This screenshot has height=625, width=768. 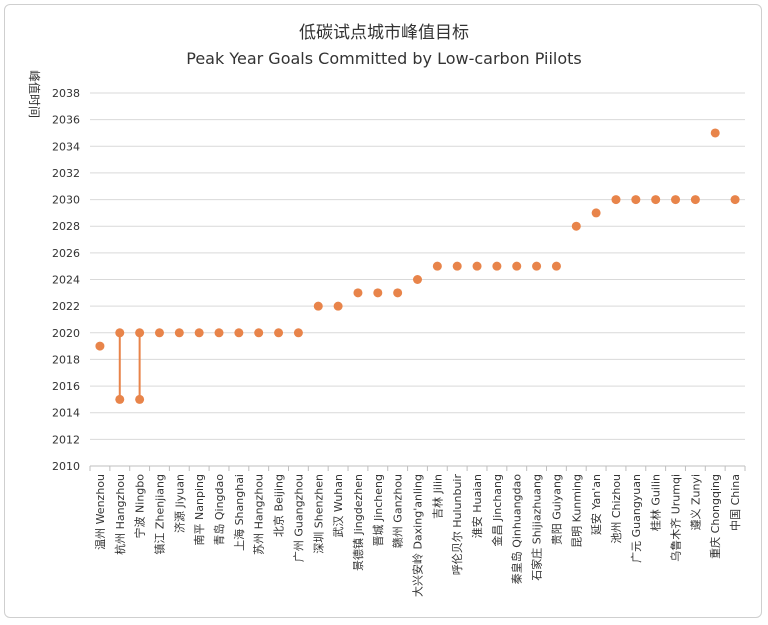 I want to click on y-tick-label: 2016, so click(x=66, y=386).